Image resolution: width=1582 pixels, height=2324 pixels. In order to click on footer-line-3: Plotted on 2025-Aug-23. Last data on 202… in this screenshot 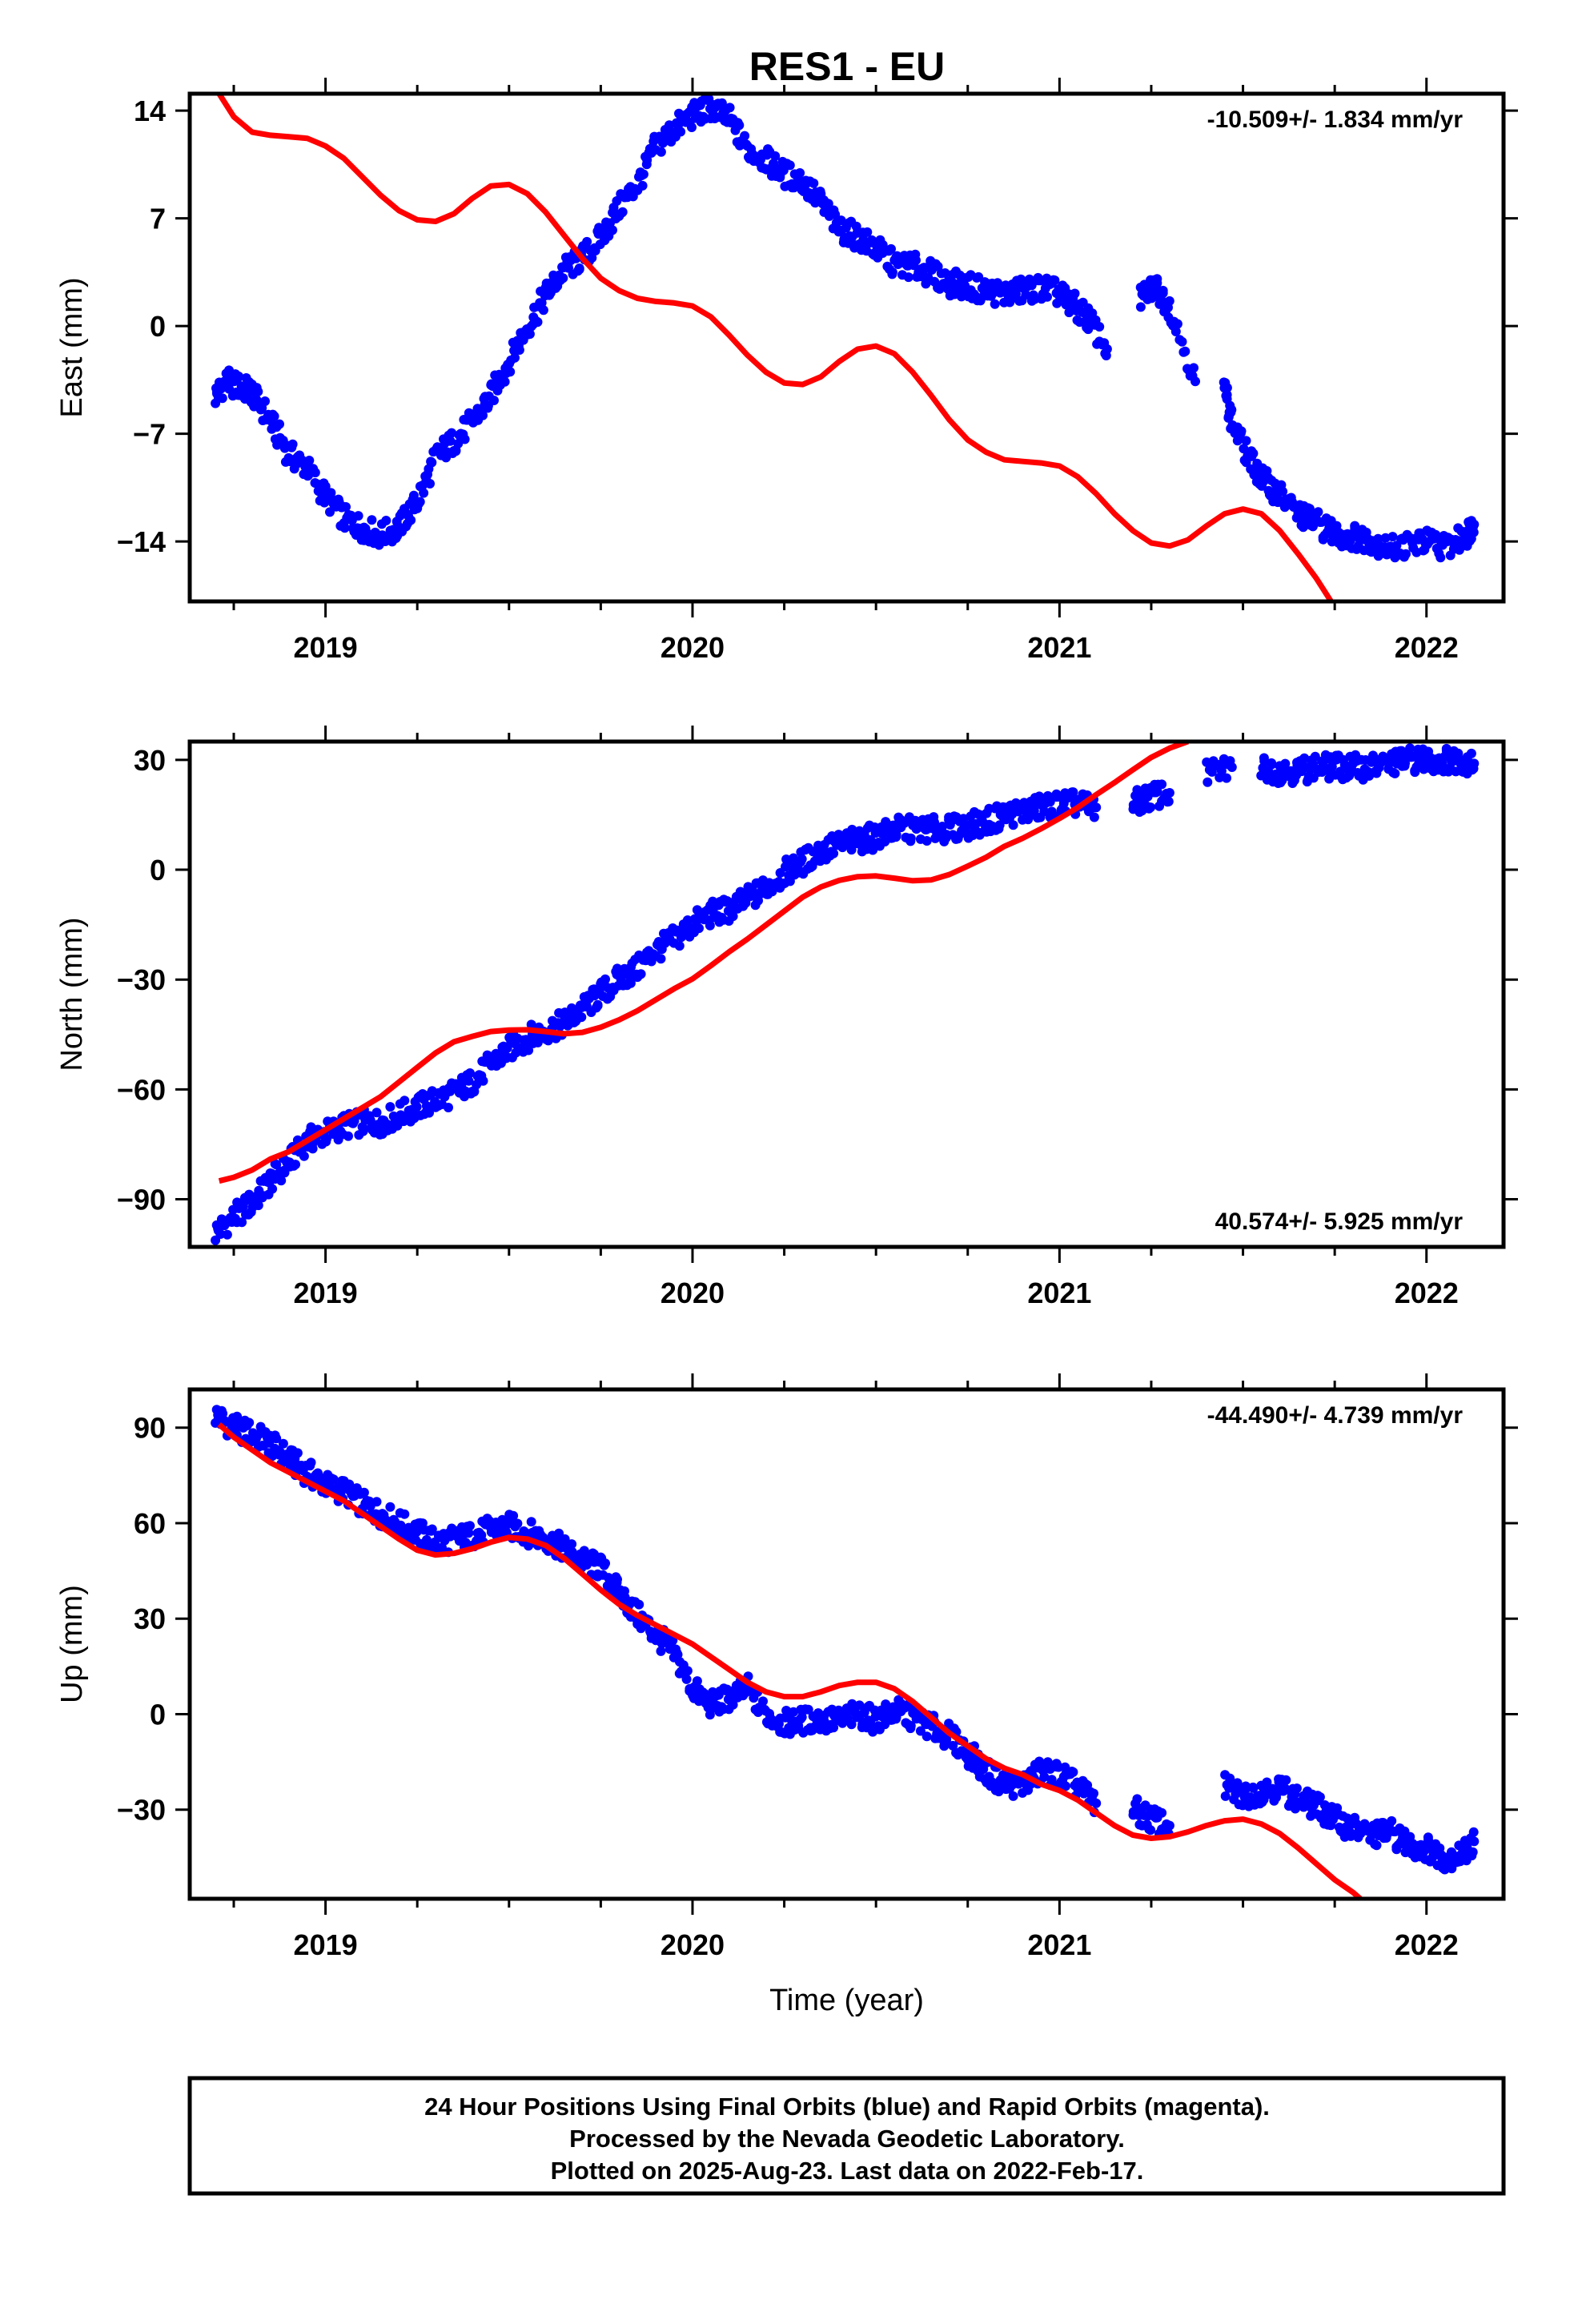, I will do `click(847, 2171)`.